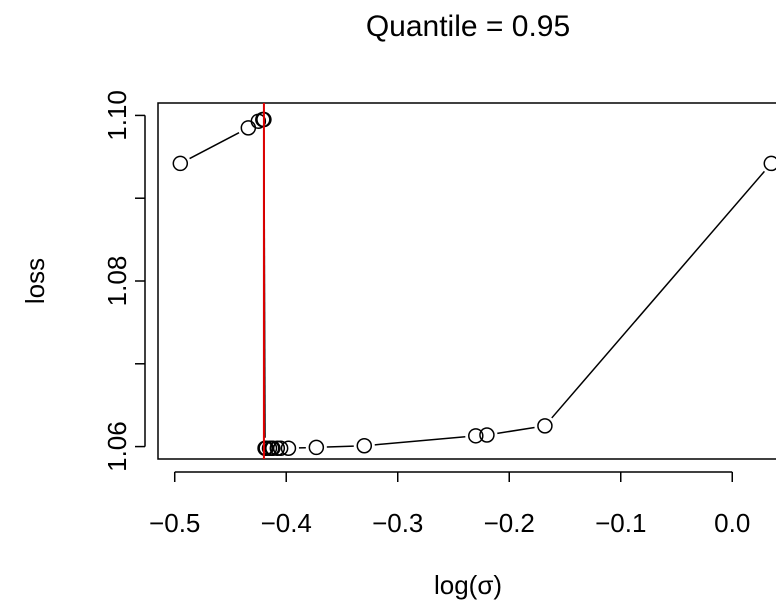 Image resolution: width=776 pixels, height=608 pixels. What do you see at coordinates (174, 523) in the screenshot?
I see `x-tick-label: −0.5` at bounding box center [174, 523].